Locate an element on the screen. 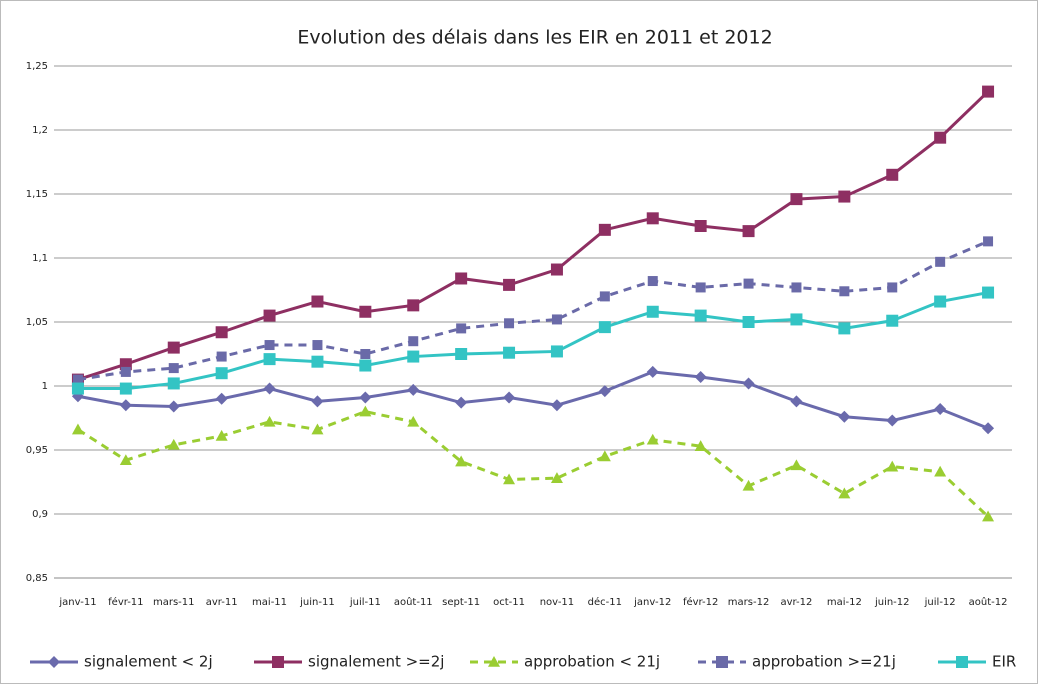 The width and height of the screenshot is (1039, 684). x-tick-label: juin-12 is located at coordinates (892, 602).